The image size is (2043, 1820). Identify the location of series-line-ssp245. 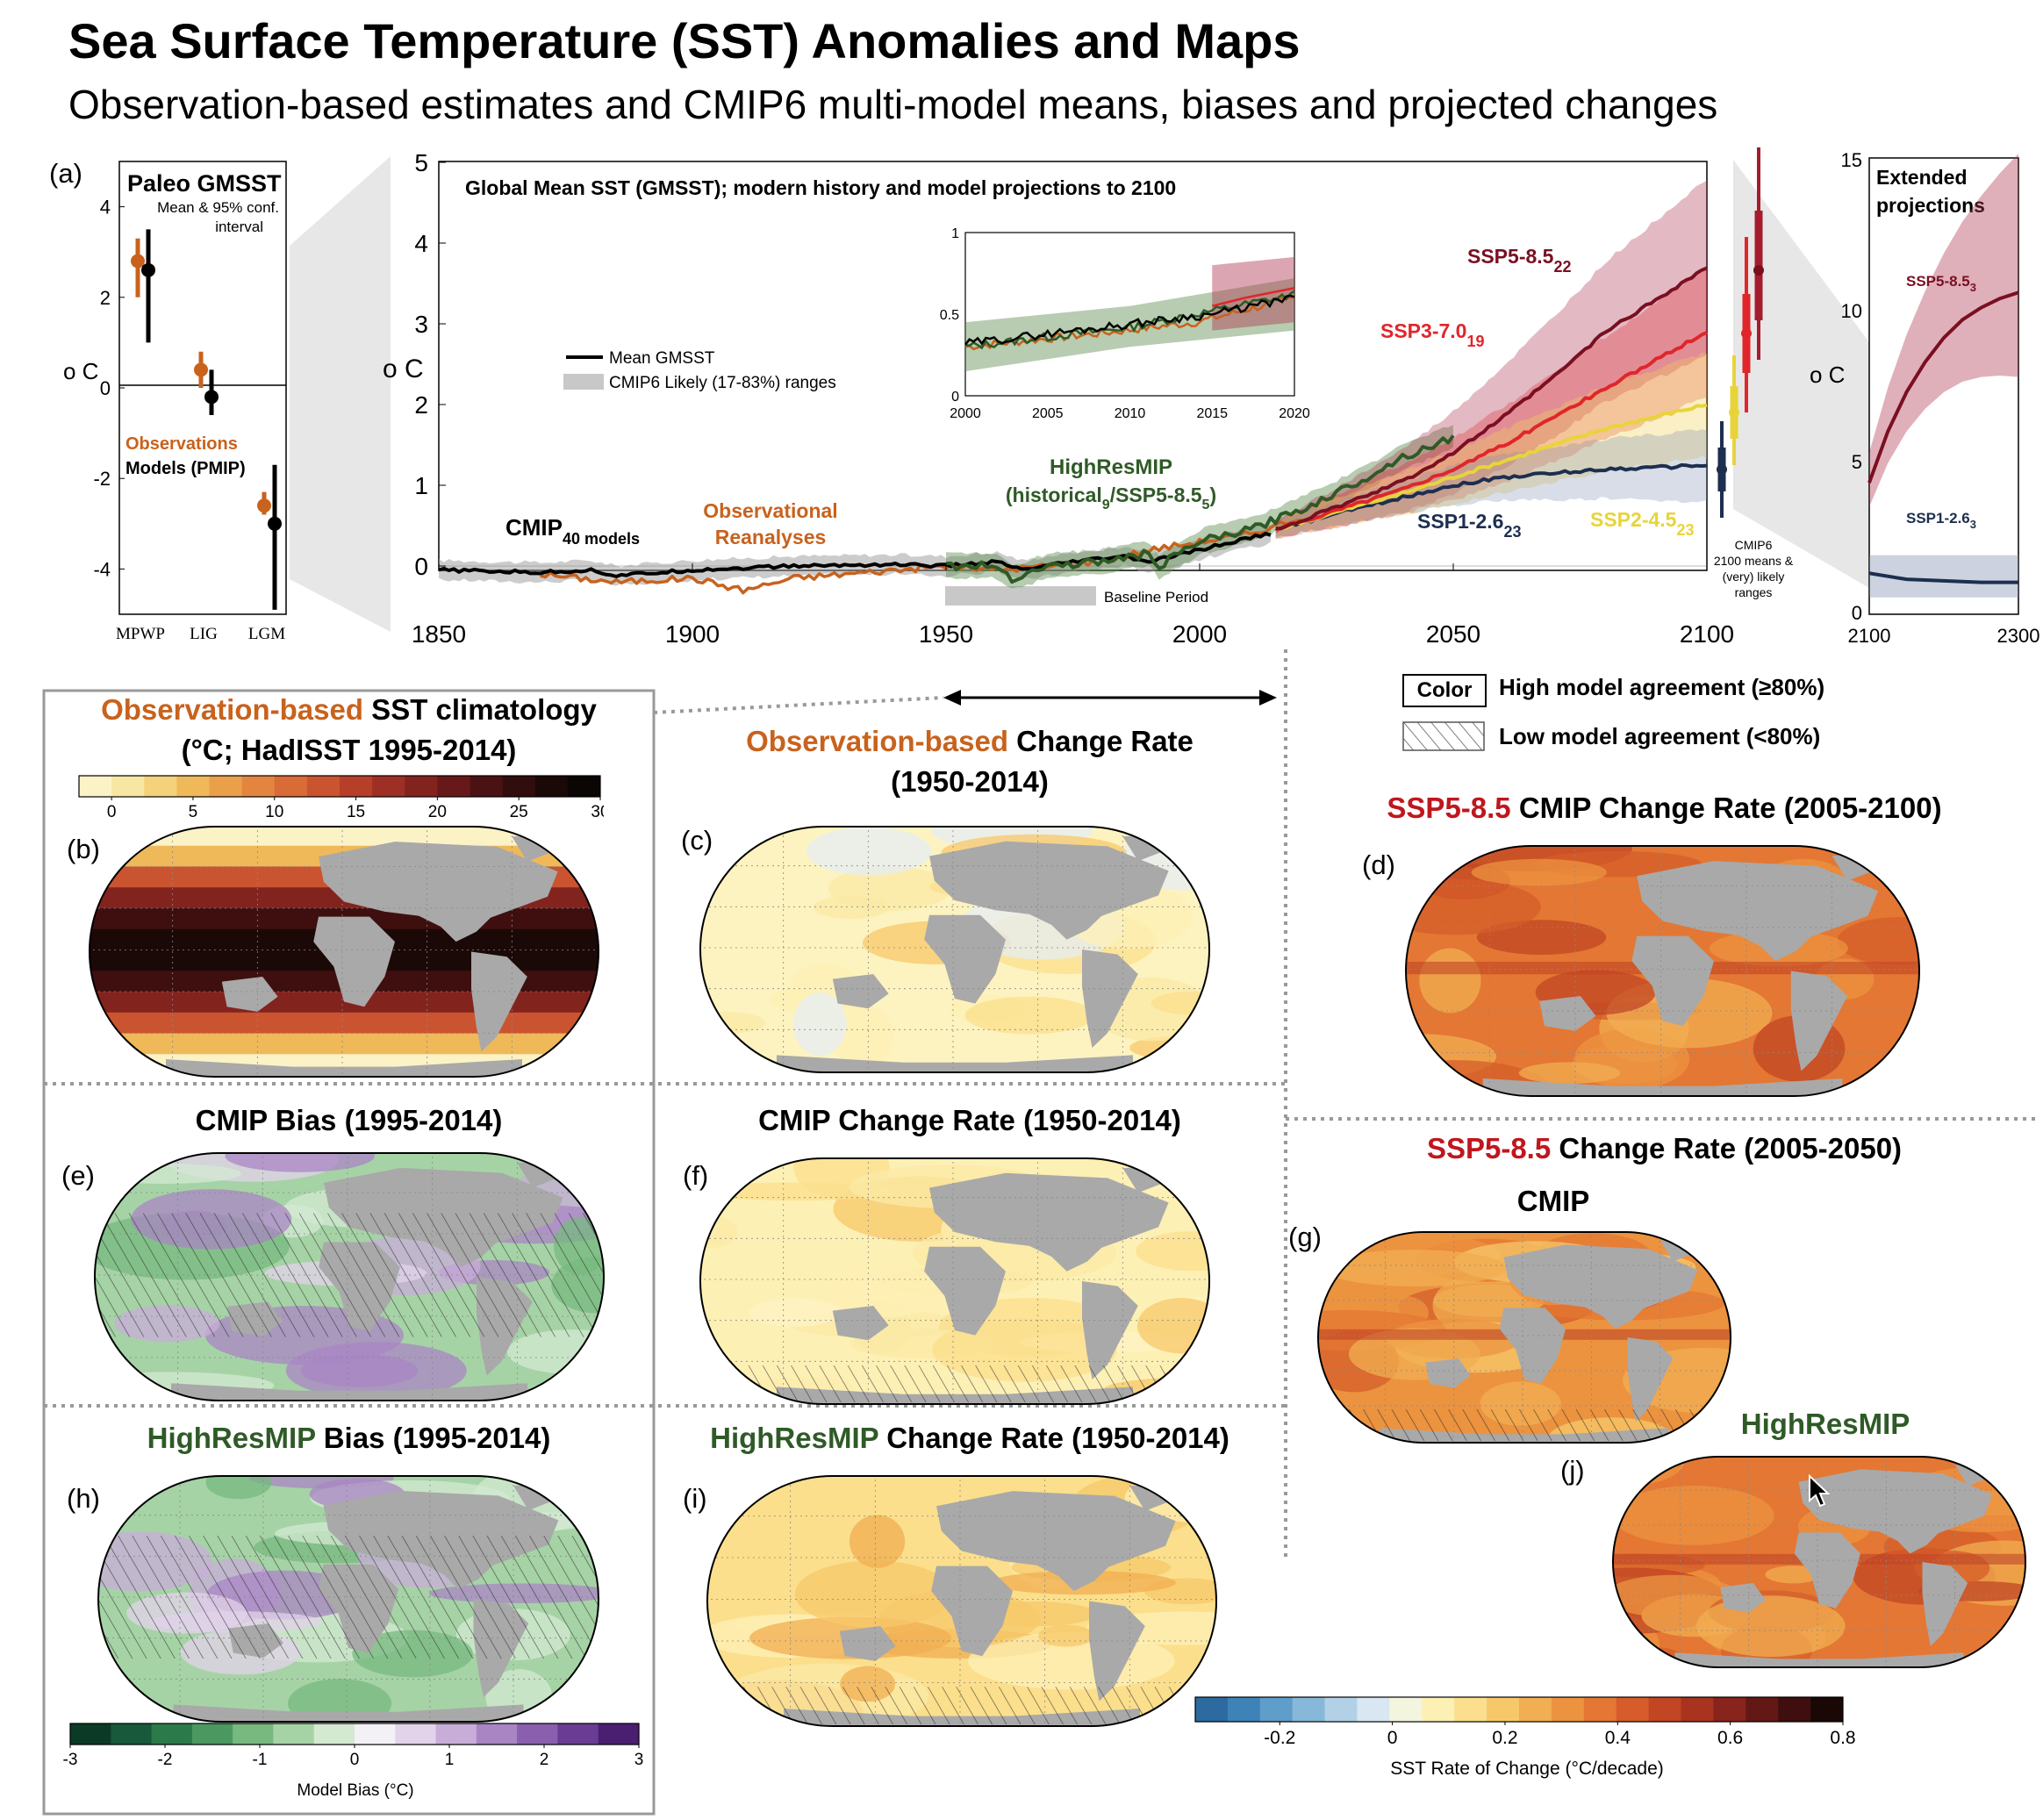
(1491, 467).